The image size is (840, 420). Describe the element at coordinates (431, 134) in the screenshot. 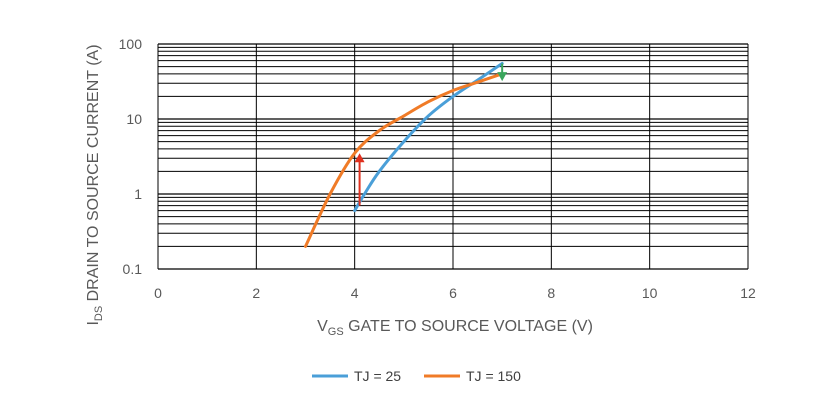

I see `annotation-layer` at that location.